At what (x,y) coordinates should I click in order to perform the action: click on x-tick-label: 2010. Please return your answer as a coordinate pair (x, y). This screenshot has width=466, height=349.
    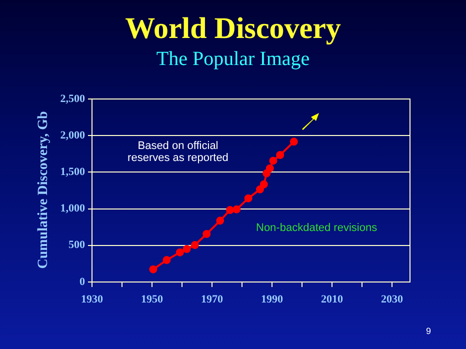
    Looking at the image, I should click on (332, 299).